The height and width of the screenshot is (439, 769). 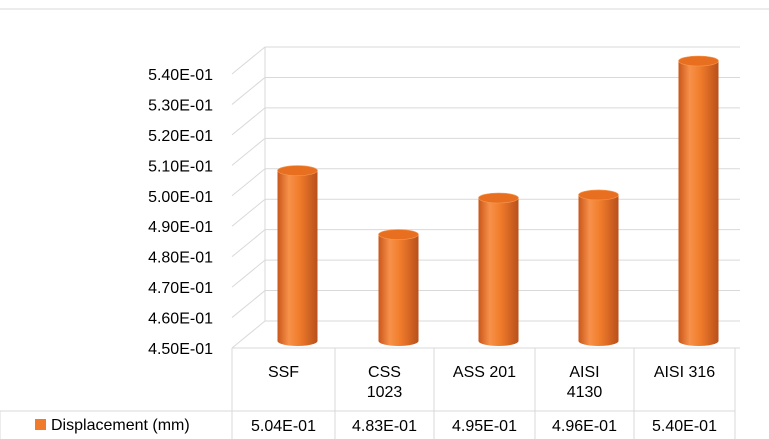 I want to click on category-label: AISI 4130, so click(x=585, y=382).